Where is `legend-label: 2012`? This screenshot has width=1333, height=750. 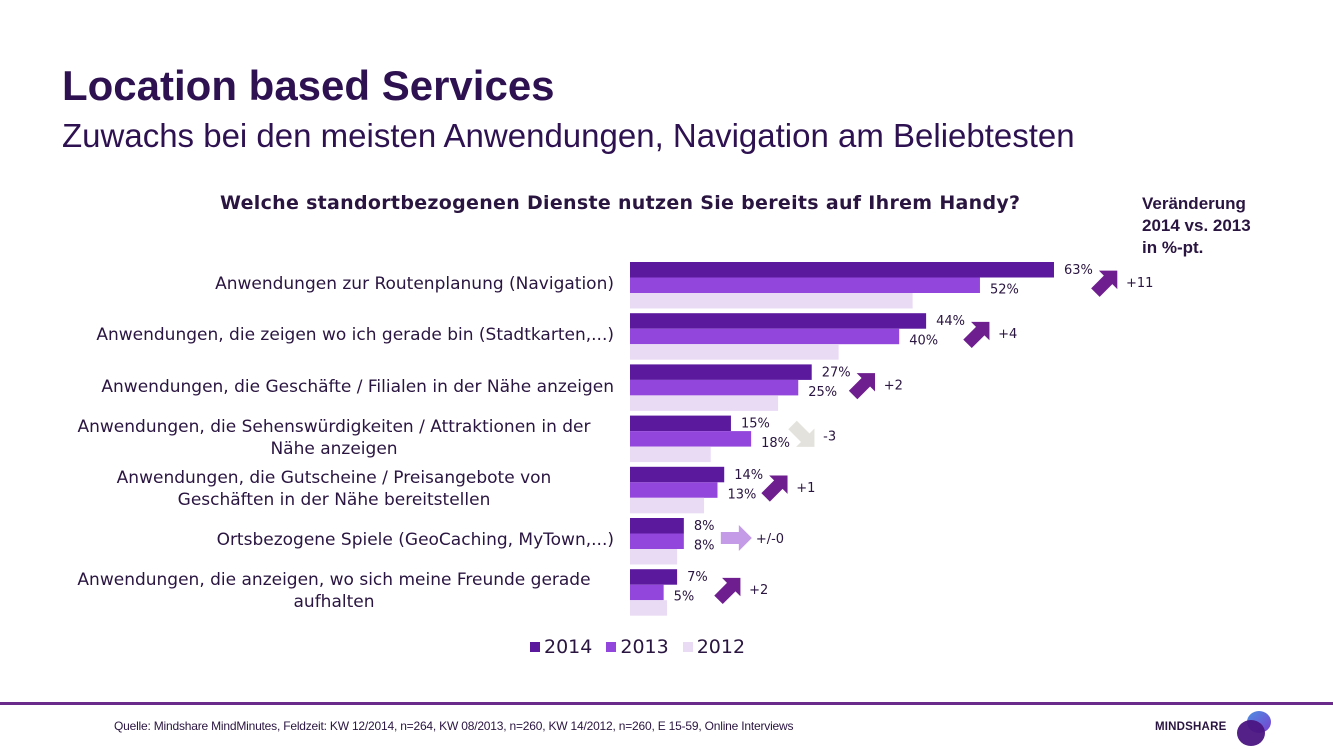 legend-label: 2012 is located at coordinates (721, 647).